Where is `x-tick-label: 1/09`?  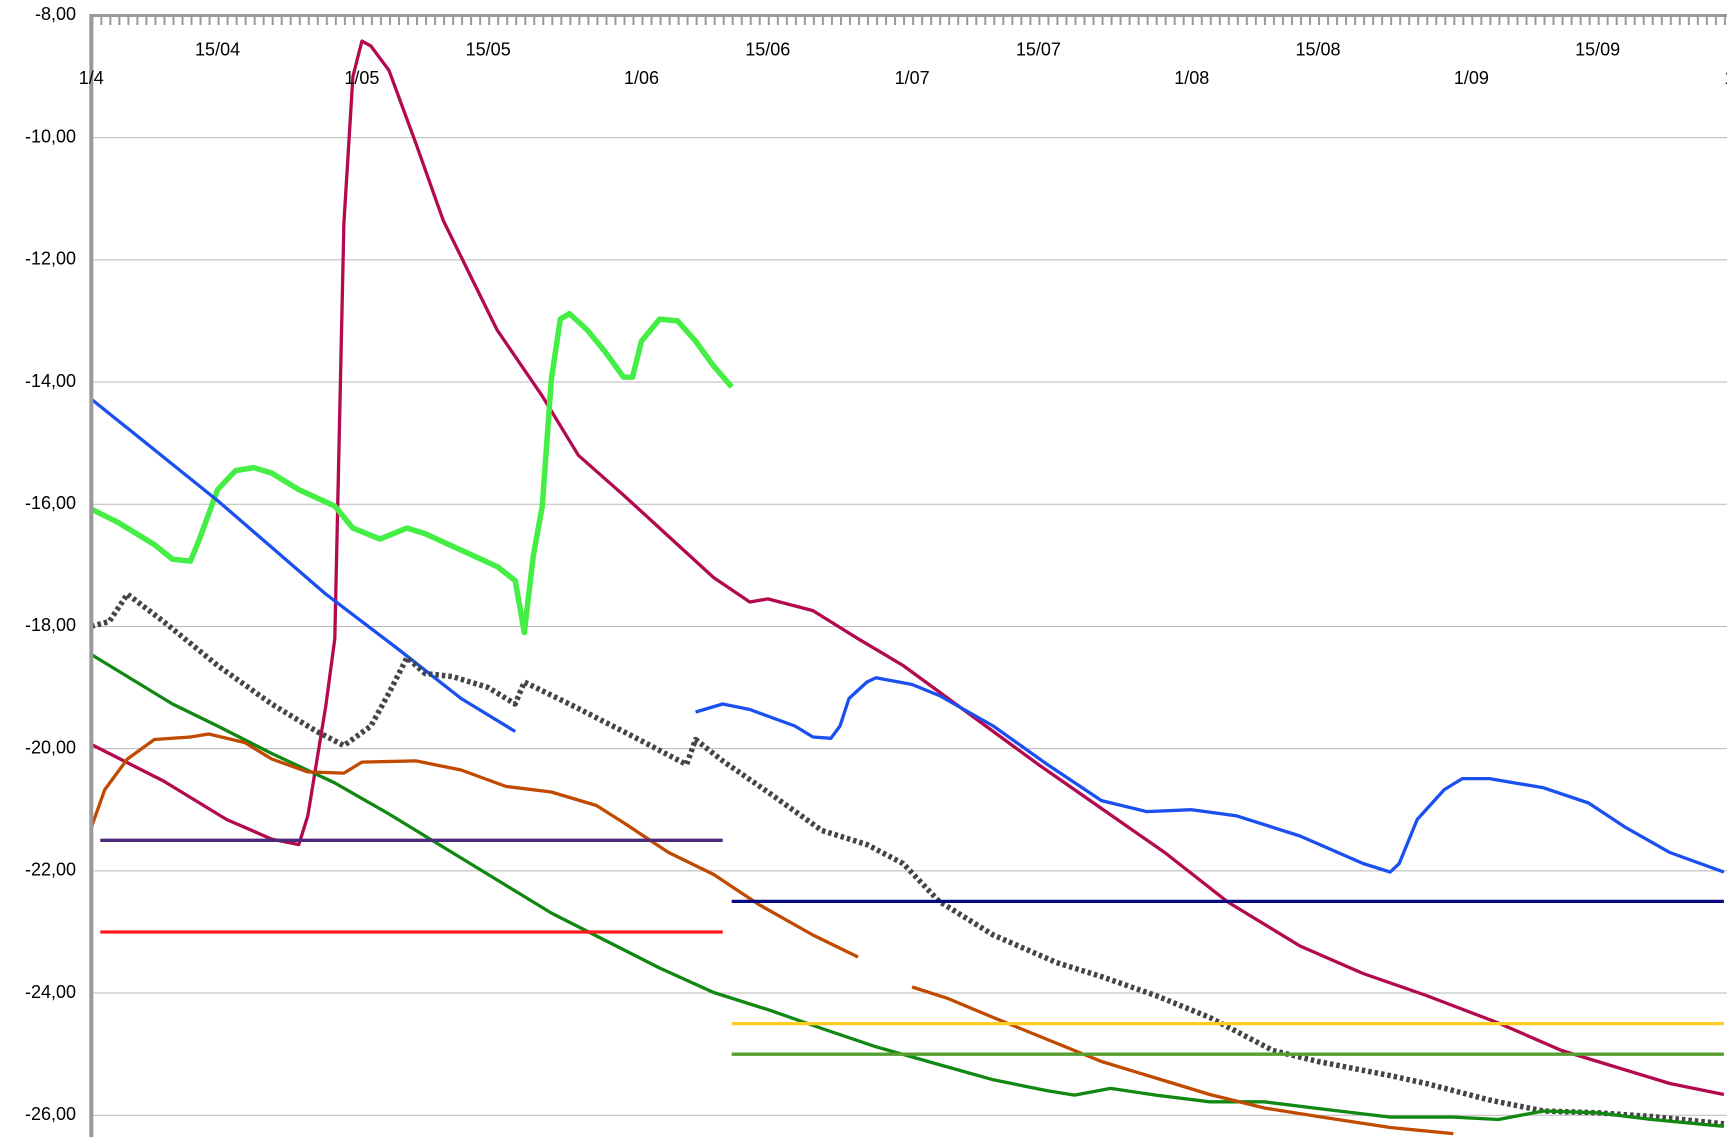 x-tick-label: 1/09 is located at coordinates (1471, 78).